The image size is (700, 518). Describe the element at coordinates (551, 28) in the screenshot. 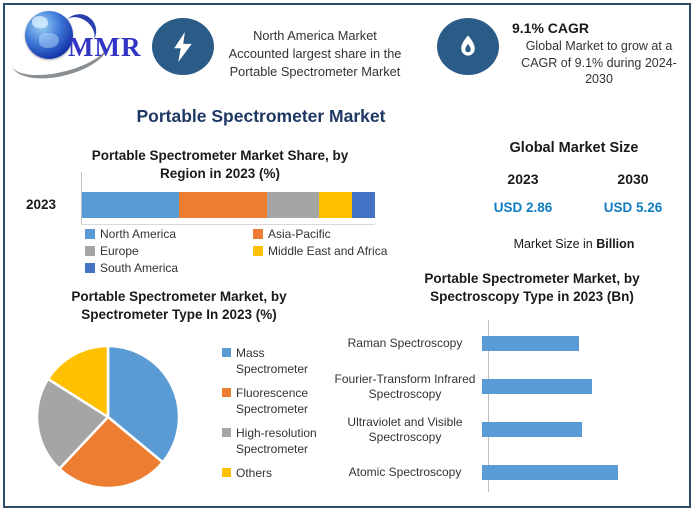

I see `cagr-title: 9.1% CAGR` at that location.